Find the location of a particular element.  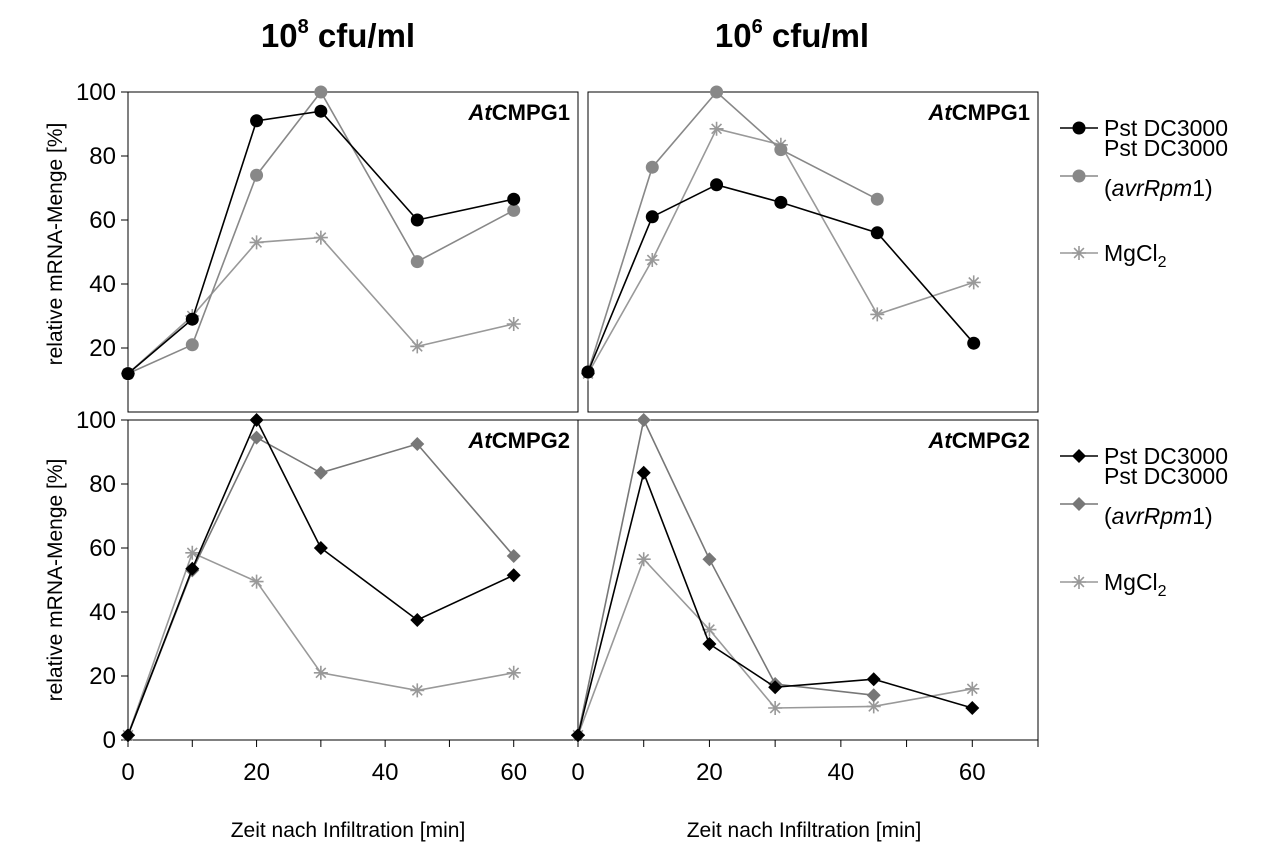

x-axis-label-left: Zeit nach Infiltration [min] is located at coordinates (348, 830).